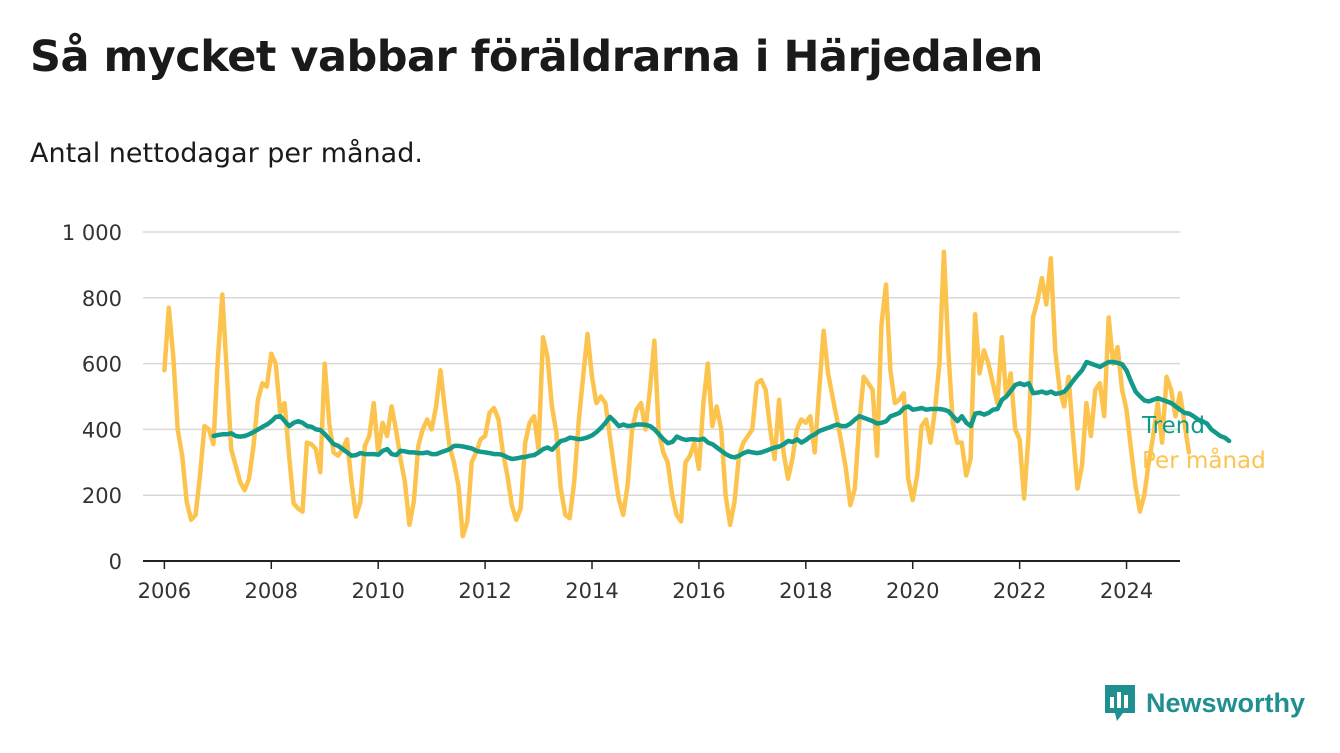 This screenshot has width=1340, height=753. Describe the element at coordinates (591, 591) in the screenshot. I see `x-tick-label: 2014` at that location.